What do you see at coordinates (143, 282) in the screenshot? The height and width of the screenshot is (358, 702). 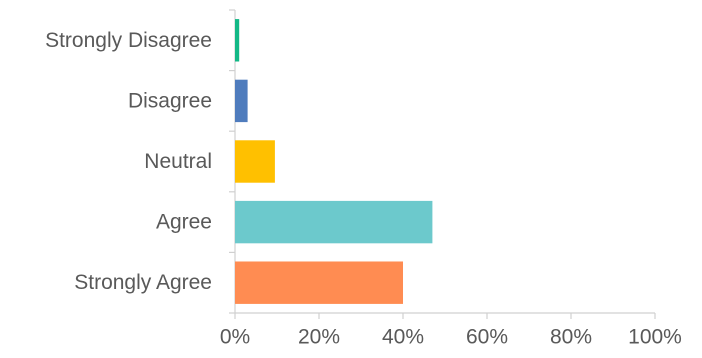 I see `category-label: Strongly Agree` at bounding box center [143, 282].